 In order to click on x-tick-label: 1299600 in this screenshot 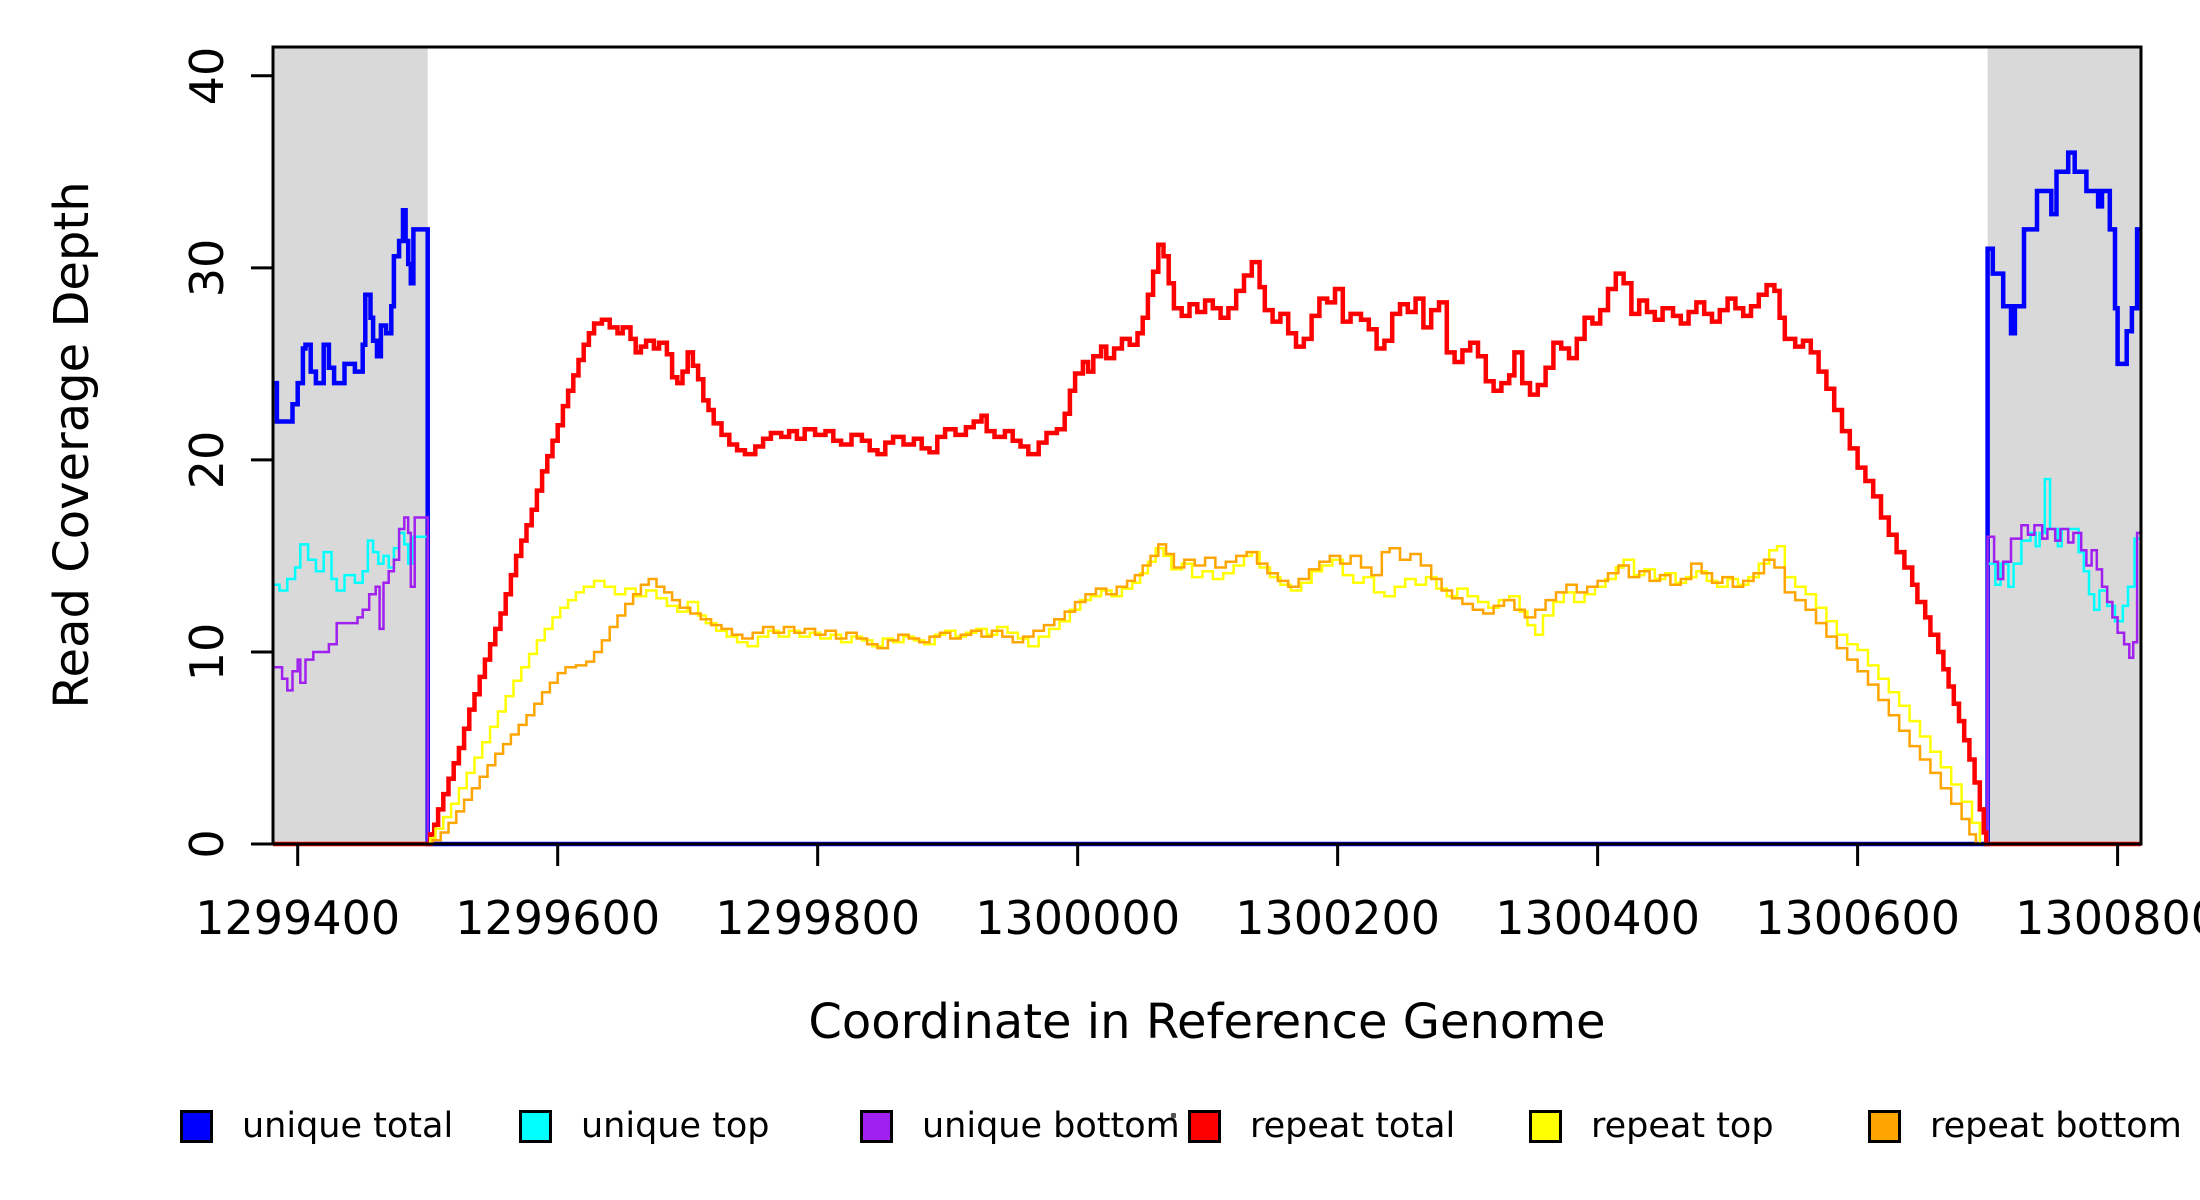, I will do `click(558, 918)`.